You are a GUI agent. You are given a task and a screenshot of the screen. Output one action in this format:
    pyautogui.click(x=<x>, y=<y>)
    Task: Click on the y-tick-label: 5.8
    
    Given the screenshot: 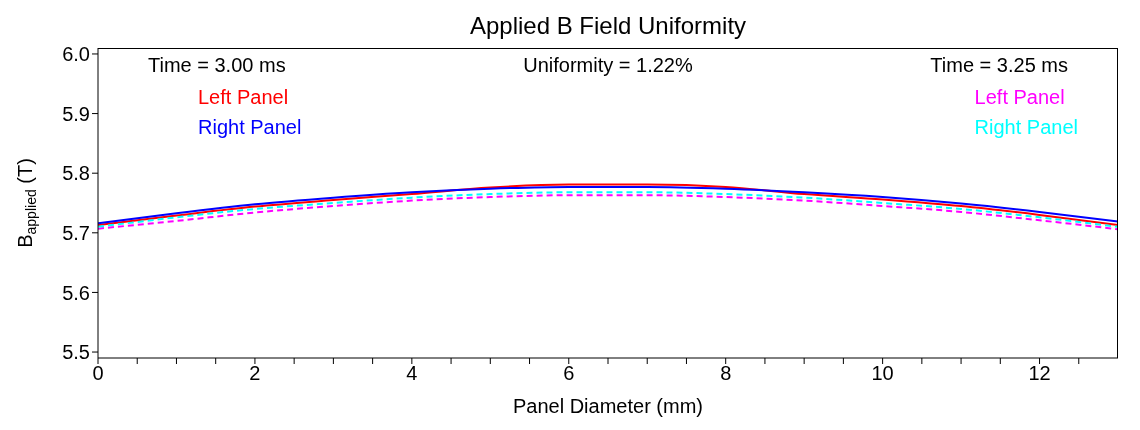 What is the action you would take?
    pyautogui.click(x=76, y=173)
    